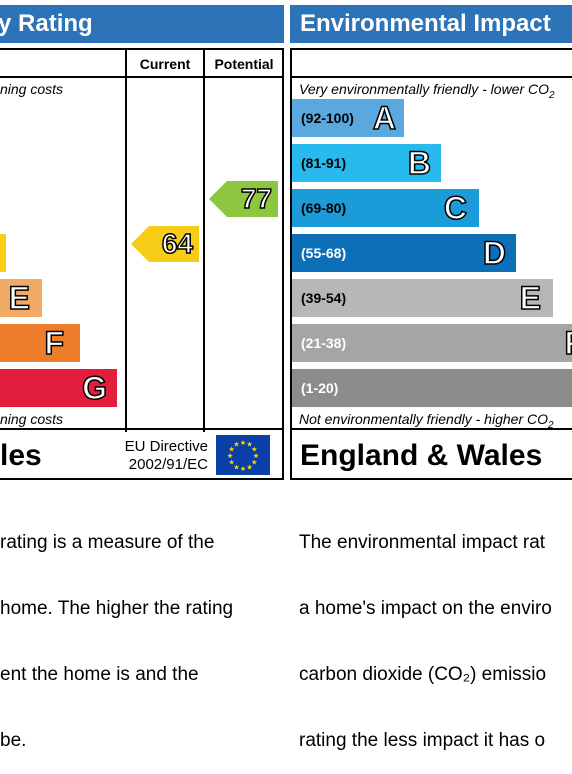 This screenshot has height=774, width=572. Describe the element at coordinates (165, 64) in the screenshot. I see `column-header-current: Current` at that location.